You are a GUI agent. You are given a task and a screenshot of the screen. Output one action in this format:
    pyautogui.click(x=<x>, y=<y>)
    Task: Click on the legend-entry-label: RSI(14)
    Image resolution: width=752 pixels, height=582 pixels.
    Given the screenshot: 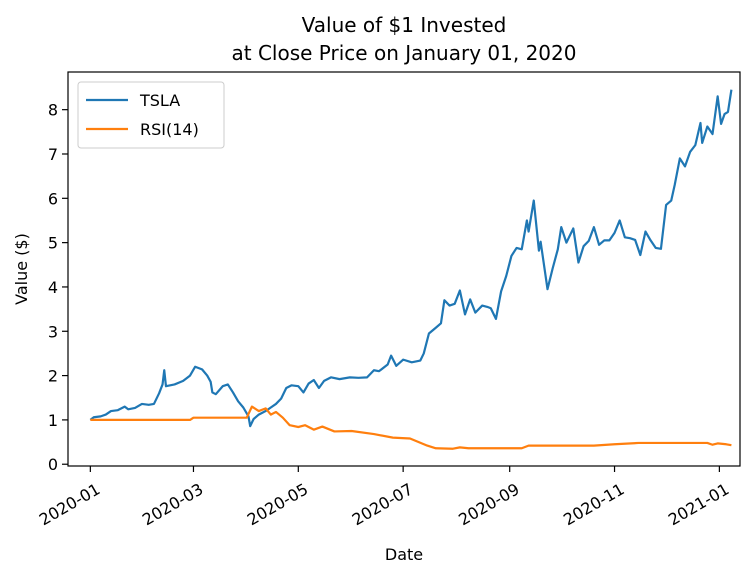 What is the action you would take?
    pyautogui.click(x=169, y=129)
    